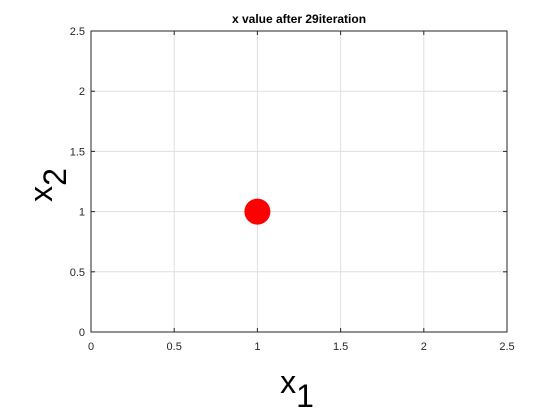 This screenshot has height=420, width=560. I want to click on y-tick-label-4: 2, so click(82, 92).